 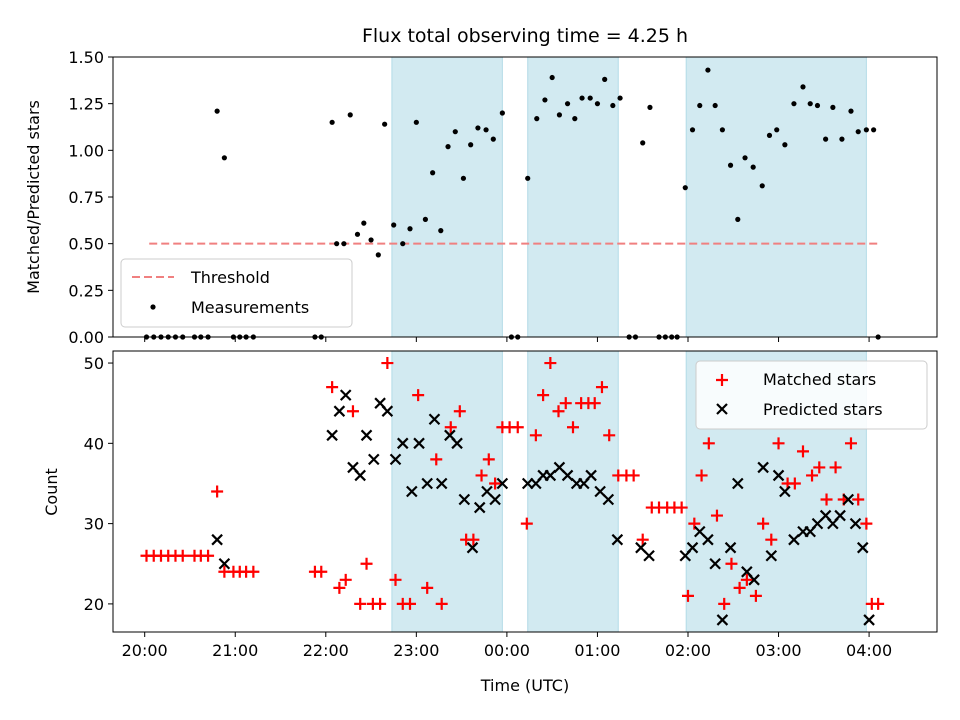 What do you see at coordinates (94, 363) in the screenshot?
I see `bottom-y-tick-label: 50` at bounding box center [94, 363].